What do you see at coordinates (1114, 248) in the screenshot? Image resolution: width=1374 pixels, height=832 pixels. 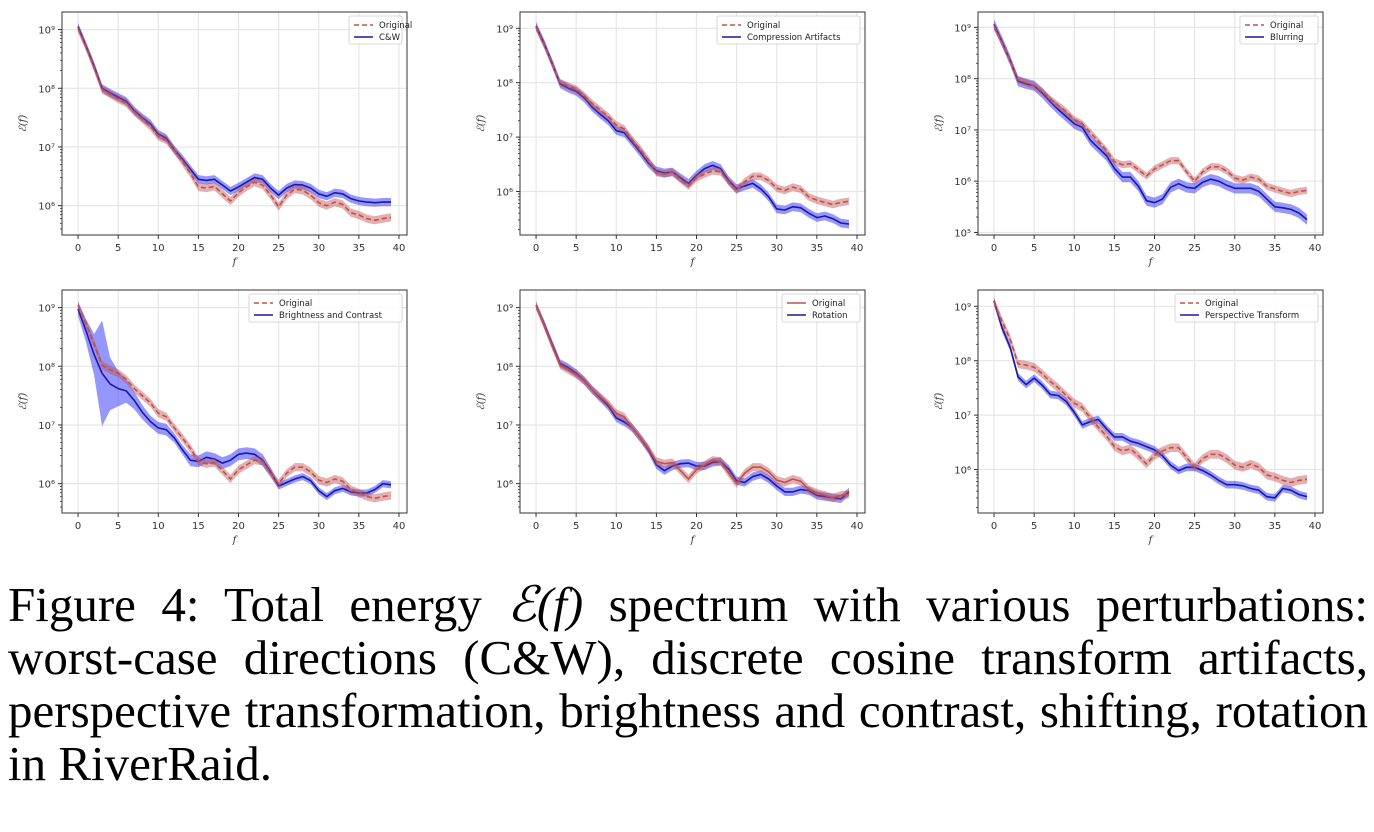 I see `x-tick-label: 15` at bounding box center [1114, 248].